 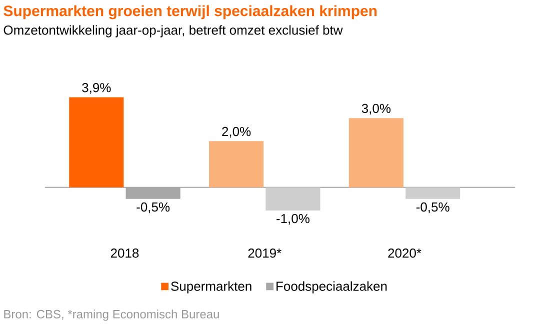 I want to click on x-tick-label: 2018, so click(x=124, y=253).